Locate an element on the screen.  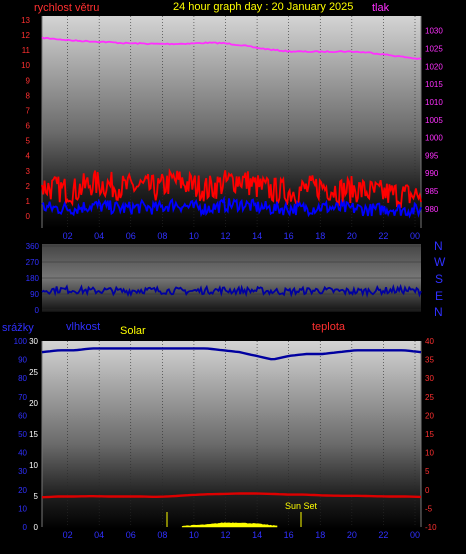
humidity-tick-label: 20 is located at coordinates (33, 403).